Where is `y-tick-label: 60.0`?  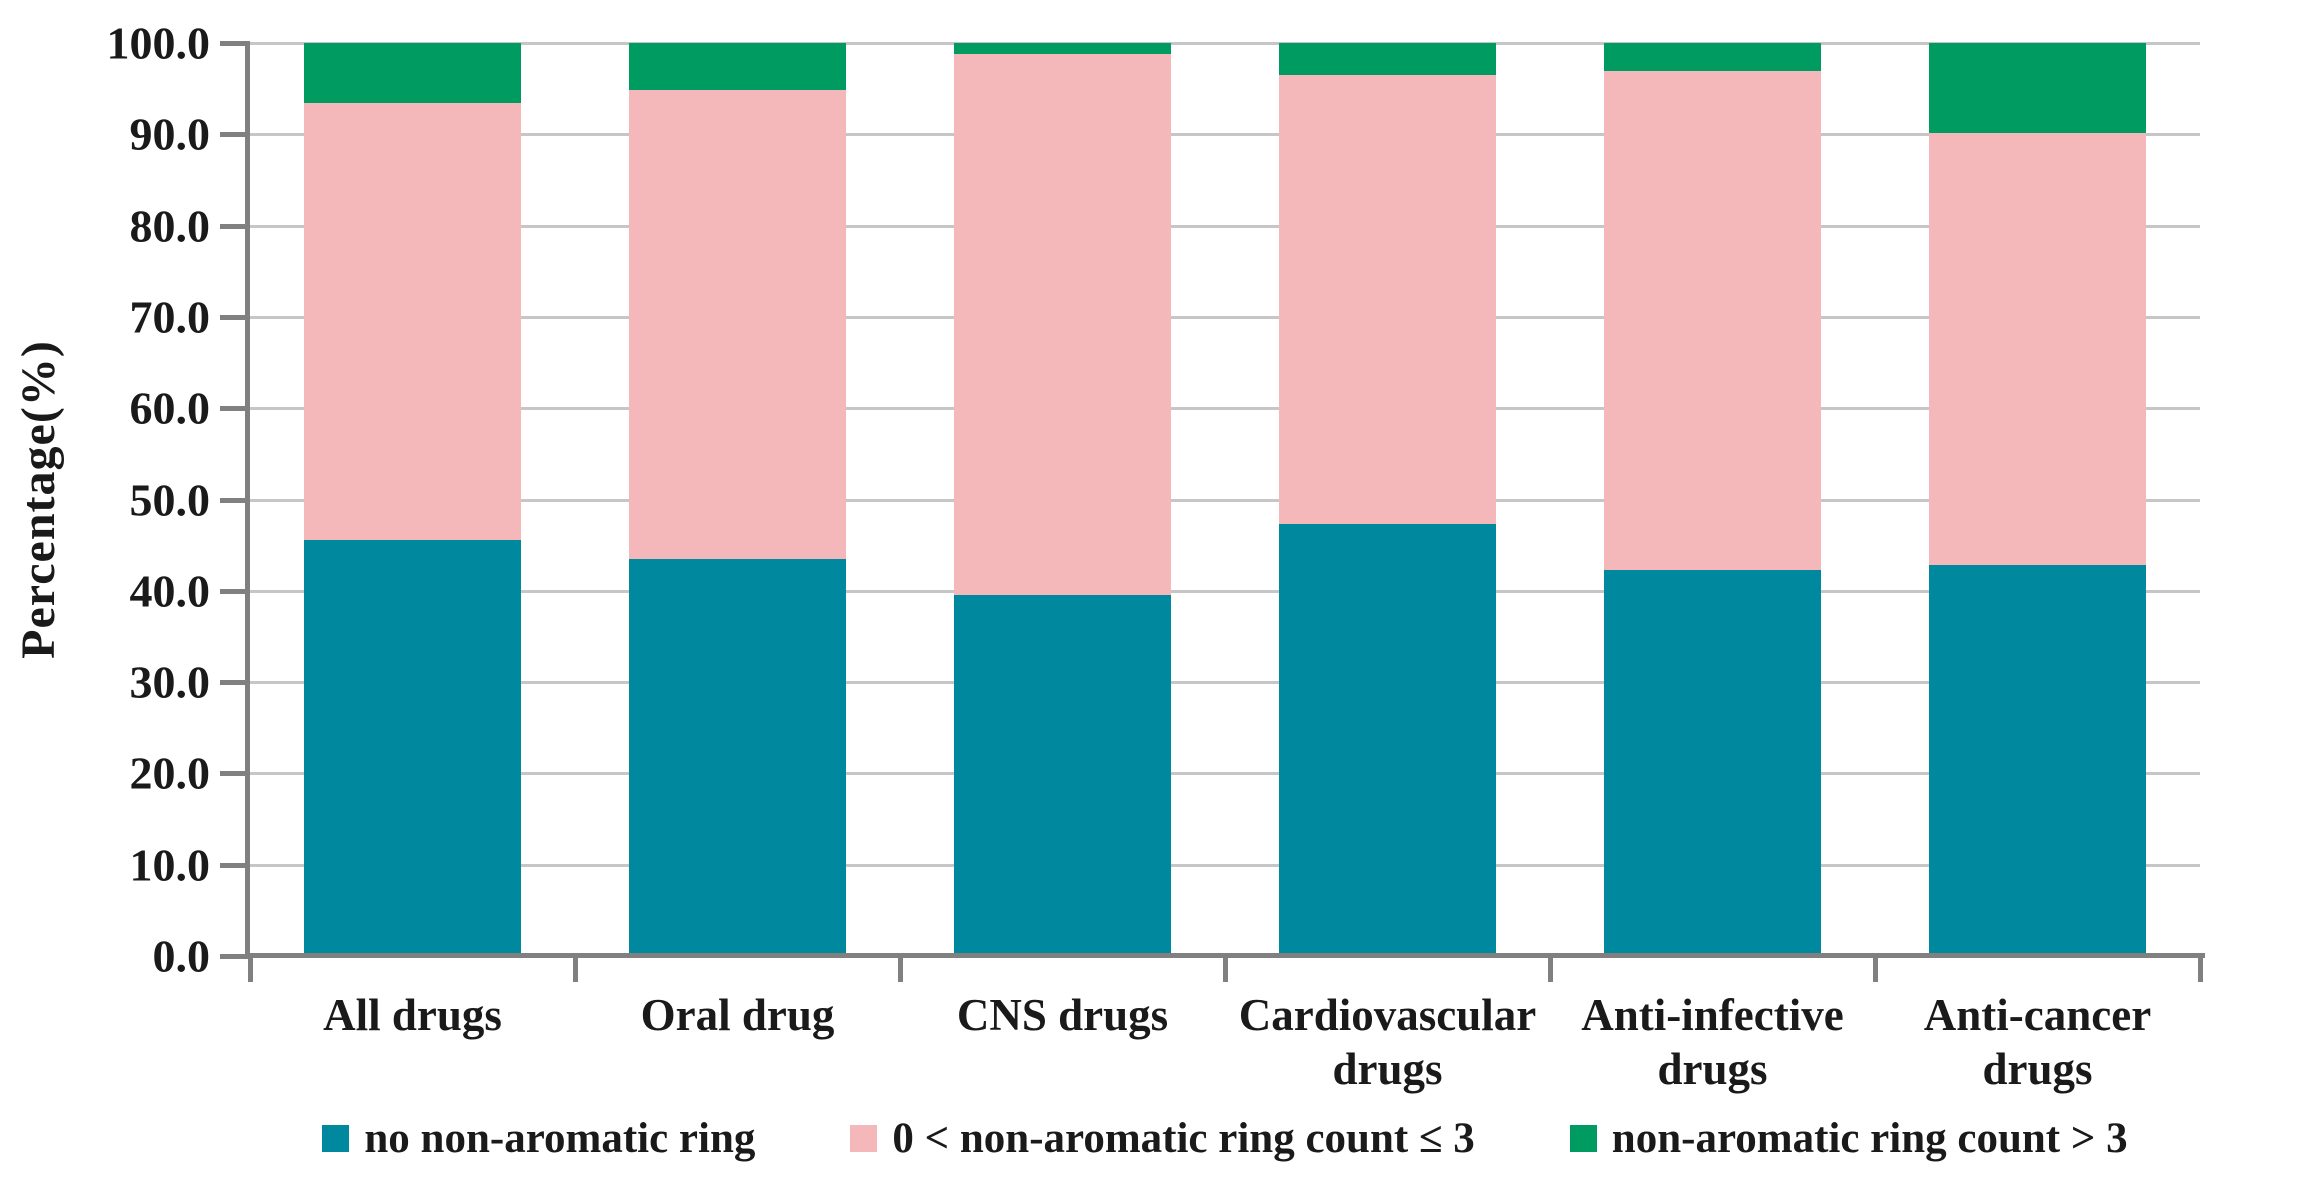 y-tick-label: 60.0 is located at coordinates (170, 408).